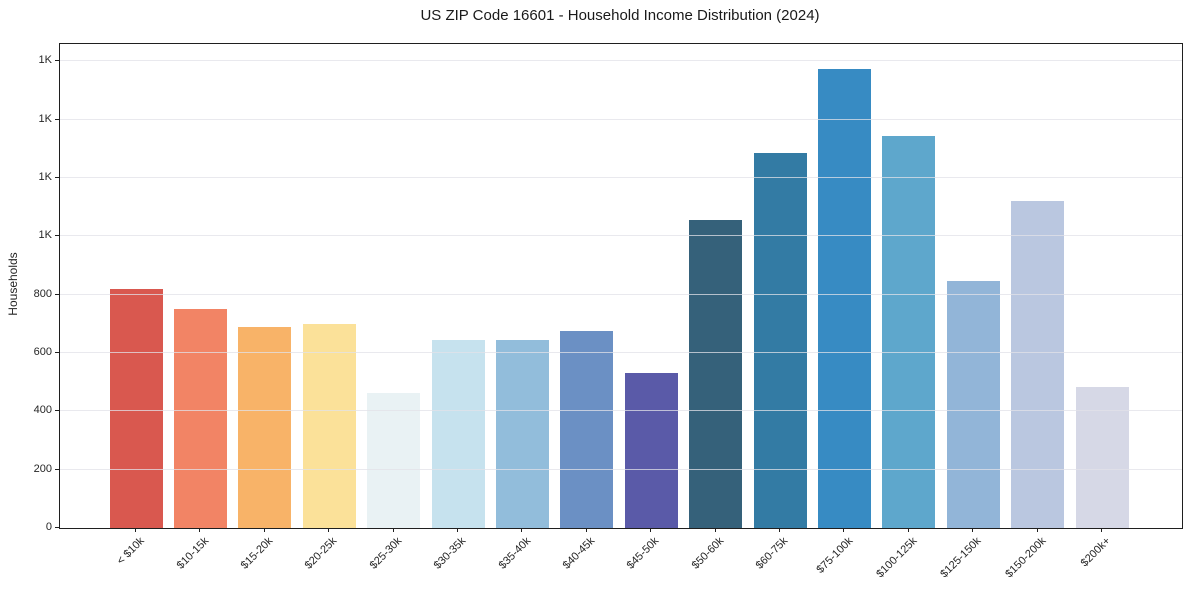 Image resolution: width=1189 pixels, height=590 pixels. What do you see at coordinates (1038, 364) in the screenshot?
I see `bar-$150-200k` at bounding box center [1038, 364].